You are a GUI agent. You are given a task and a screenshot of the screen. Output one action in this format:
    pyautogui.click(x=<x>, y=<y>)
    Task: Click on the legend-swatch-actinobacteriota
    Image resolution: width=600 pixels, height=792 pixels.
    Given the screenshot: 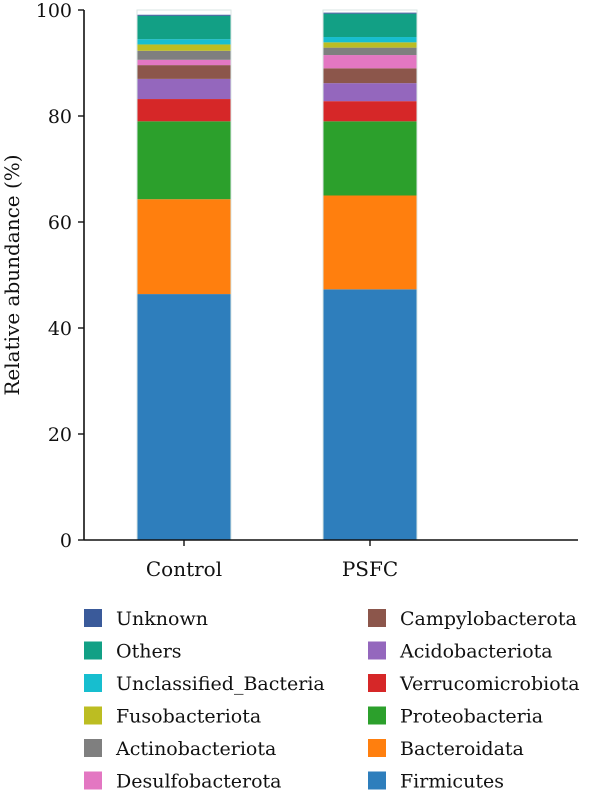 What is the action you would take?
    pyautogui.click(x=93, y=748)
    